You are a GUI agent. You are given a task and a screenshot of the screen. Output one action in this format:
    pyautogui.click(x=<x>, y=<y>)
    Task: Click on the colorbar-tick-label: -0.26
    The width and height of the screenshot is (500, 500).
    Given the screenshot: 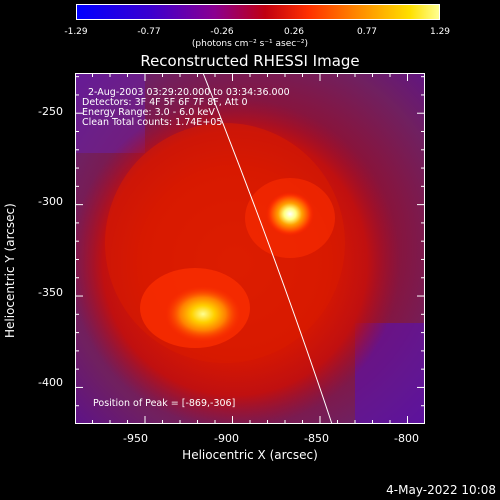 What is the action you would take?
    pyautogui.click(x=222, y=32)
    